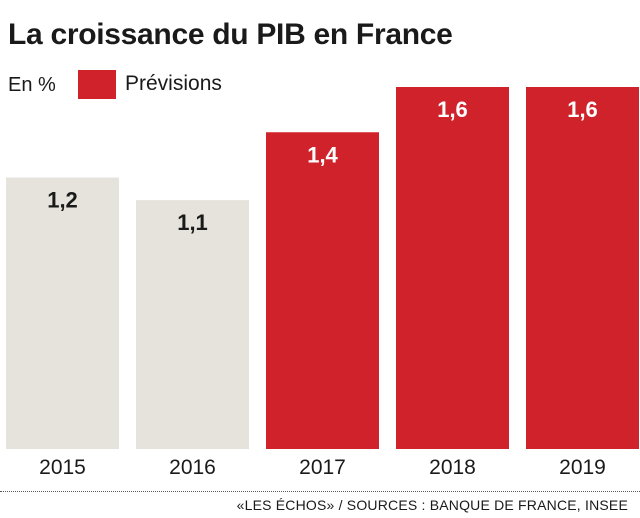 The height and width of the screenshot is (518, 640). What do you see at coordinates (230, 34) in the screenshot?
I see `chart-title: La croissance du PIB en France` at bounding box center [230, 34].